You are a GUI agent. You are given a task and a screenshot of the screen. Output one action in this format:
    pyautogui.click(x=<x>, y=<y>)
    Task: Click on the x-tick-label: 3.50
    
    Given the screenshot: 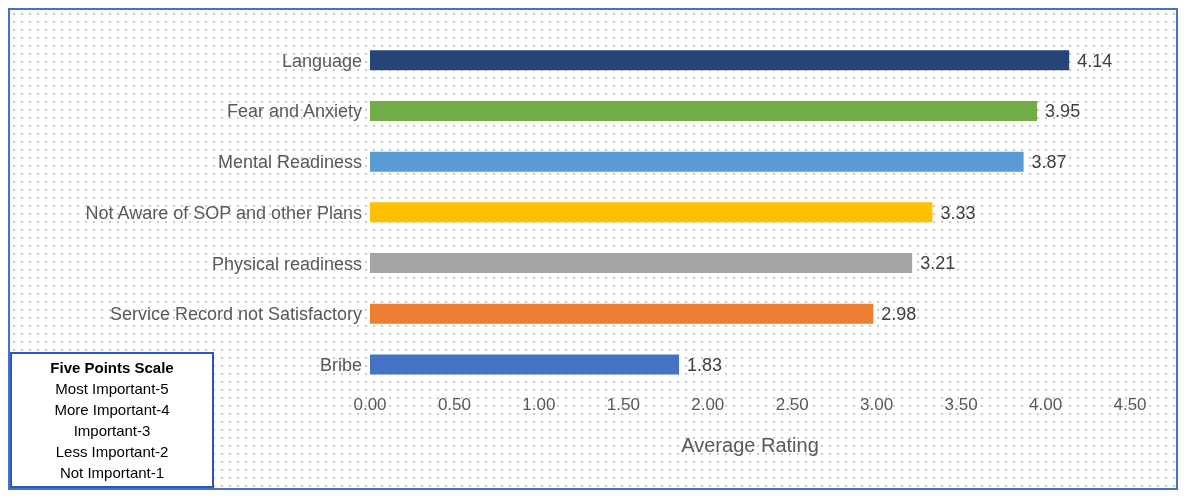 What is the action you would take?
    pyautogui.click(x=961, y=405)
    